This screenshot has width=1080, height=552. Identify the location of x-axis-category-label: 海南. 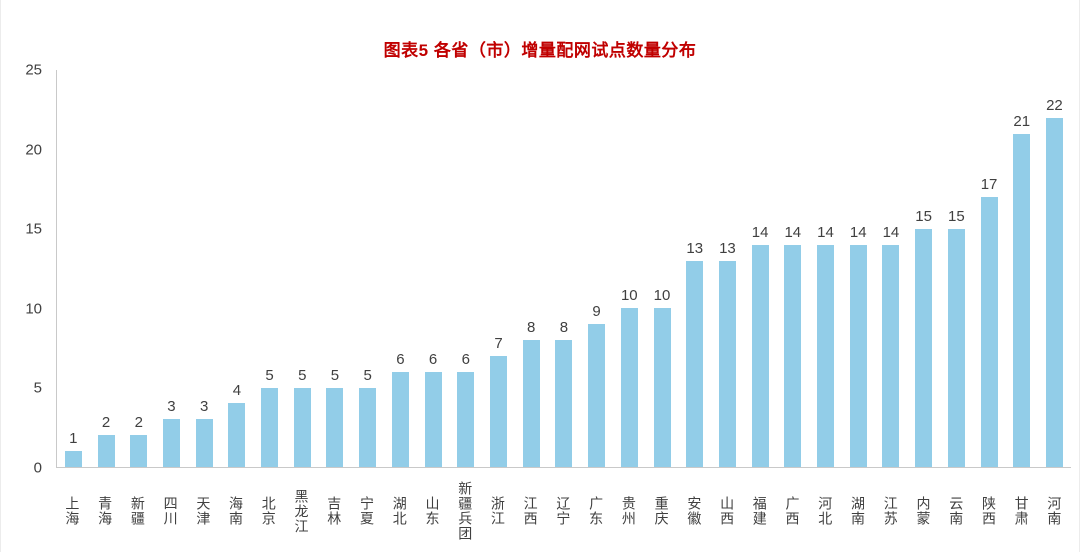
(236, 511).